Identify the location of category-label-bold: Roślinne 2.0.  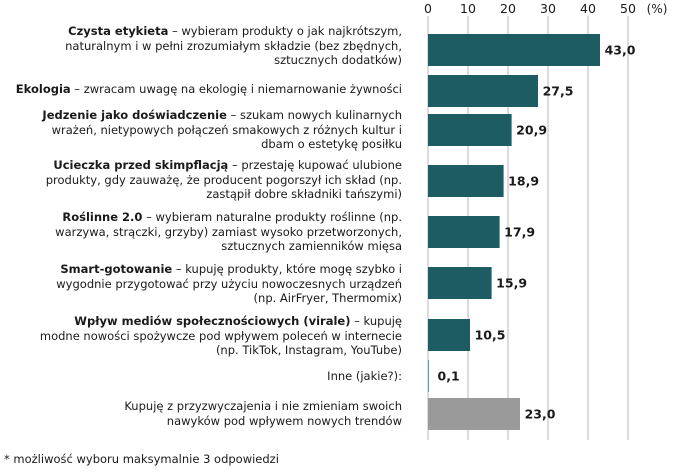
(102, 217).